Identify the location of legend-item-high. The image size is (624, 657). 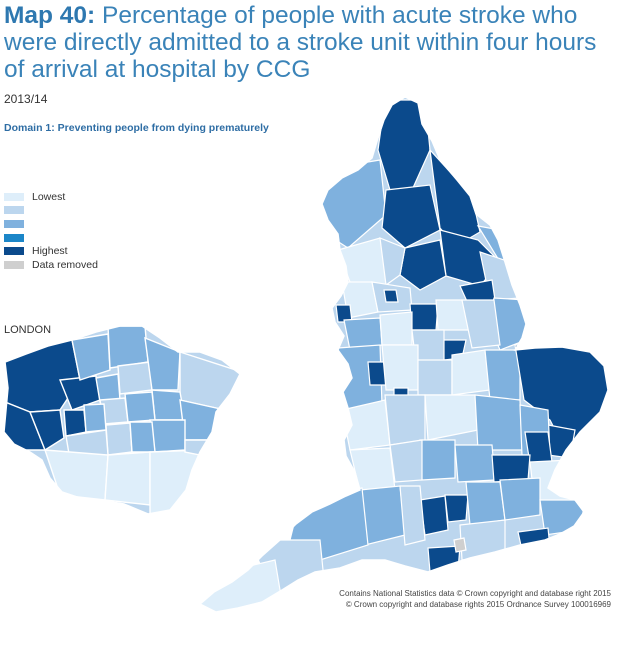
(51, 238).